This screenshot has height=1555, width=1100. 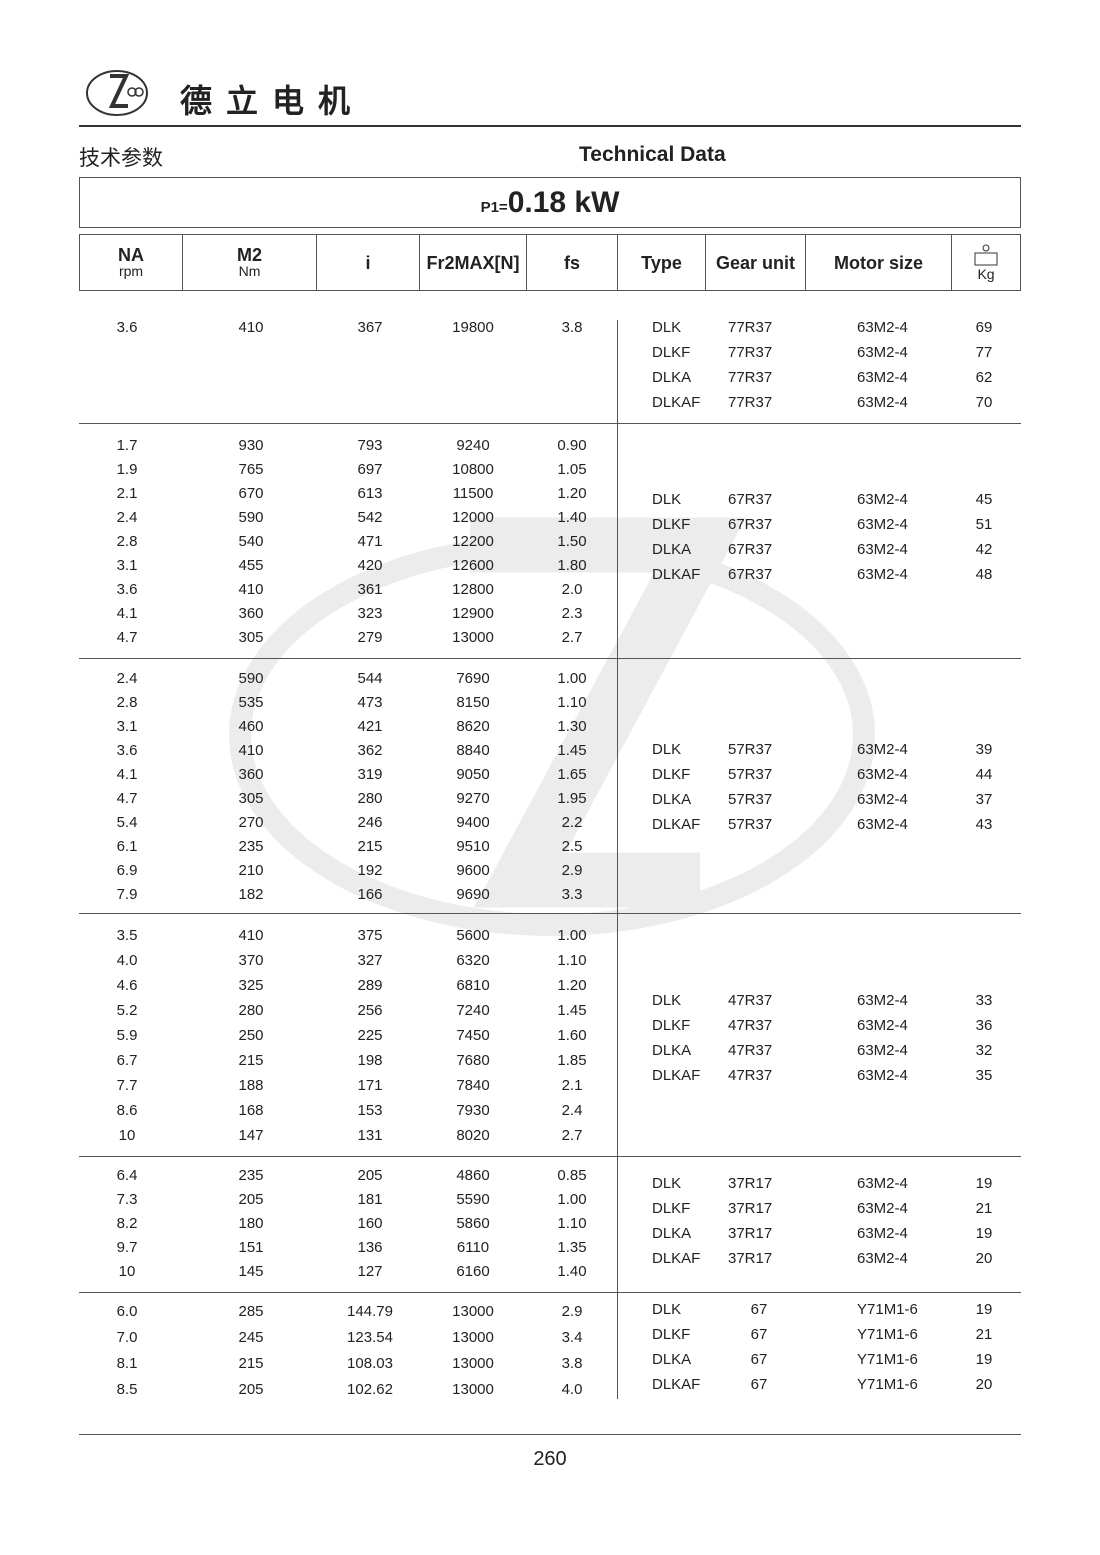 What do you see at coordinates (370, 1085) in the screenshot?
I see `cell-ratio: 171` at bounding box center [370, 1085].